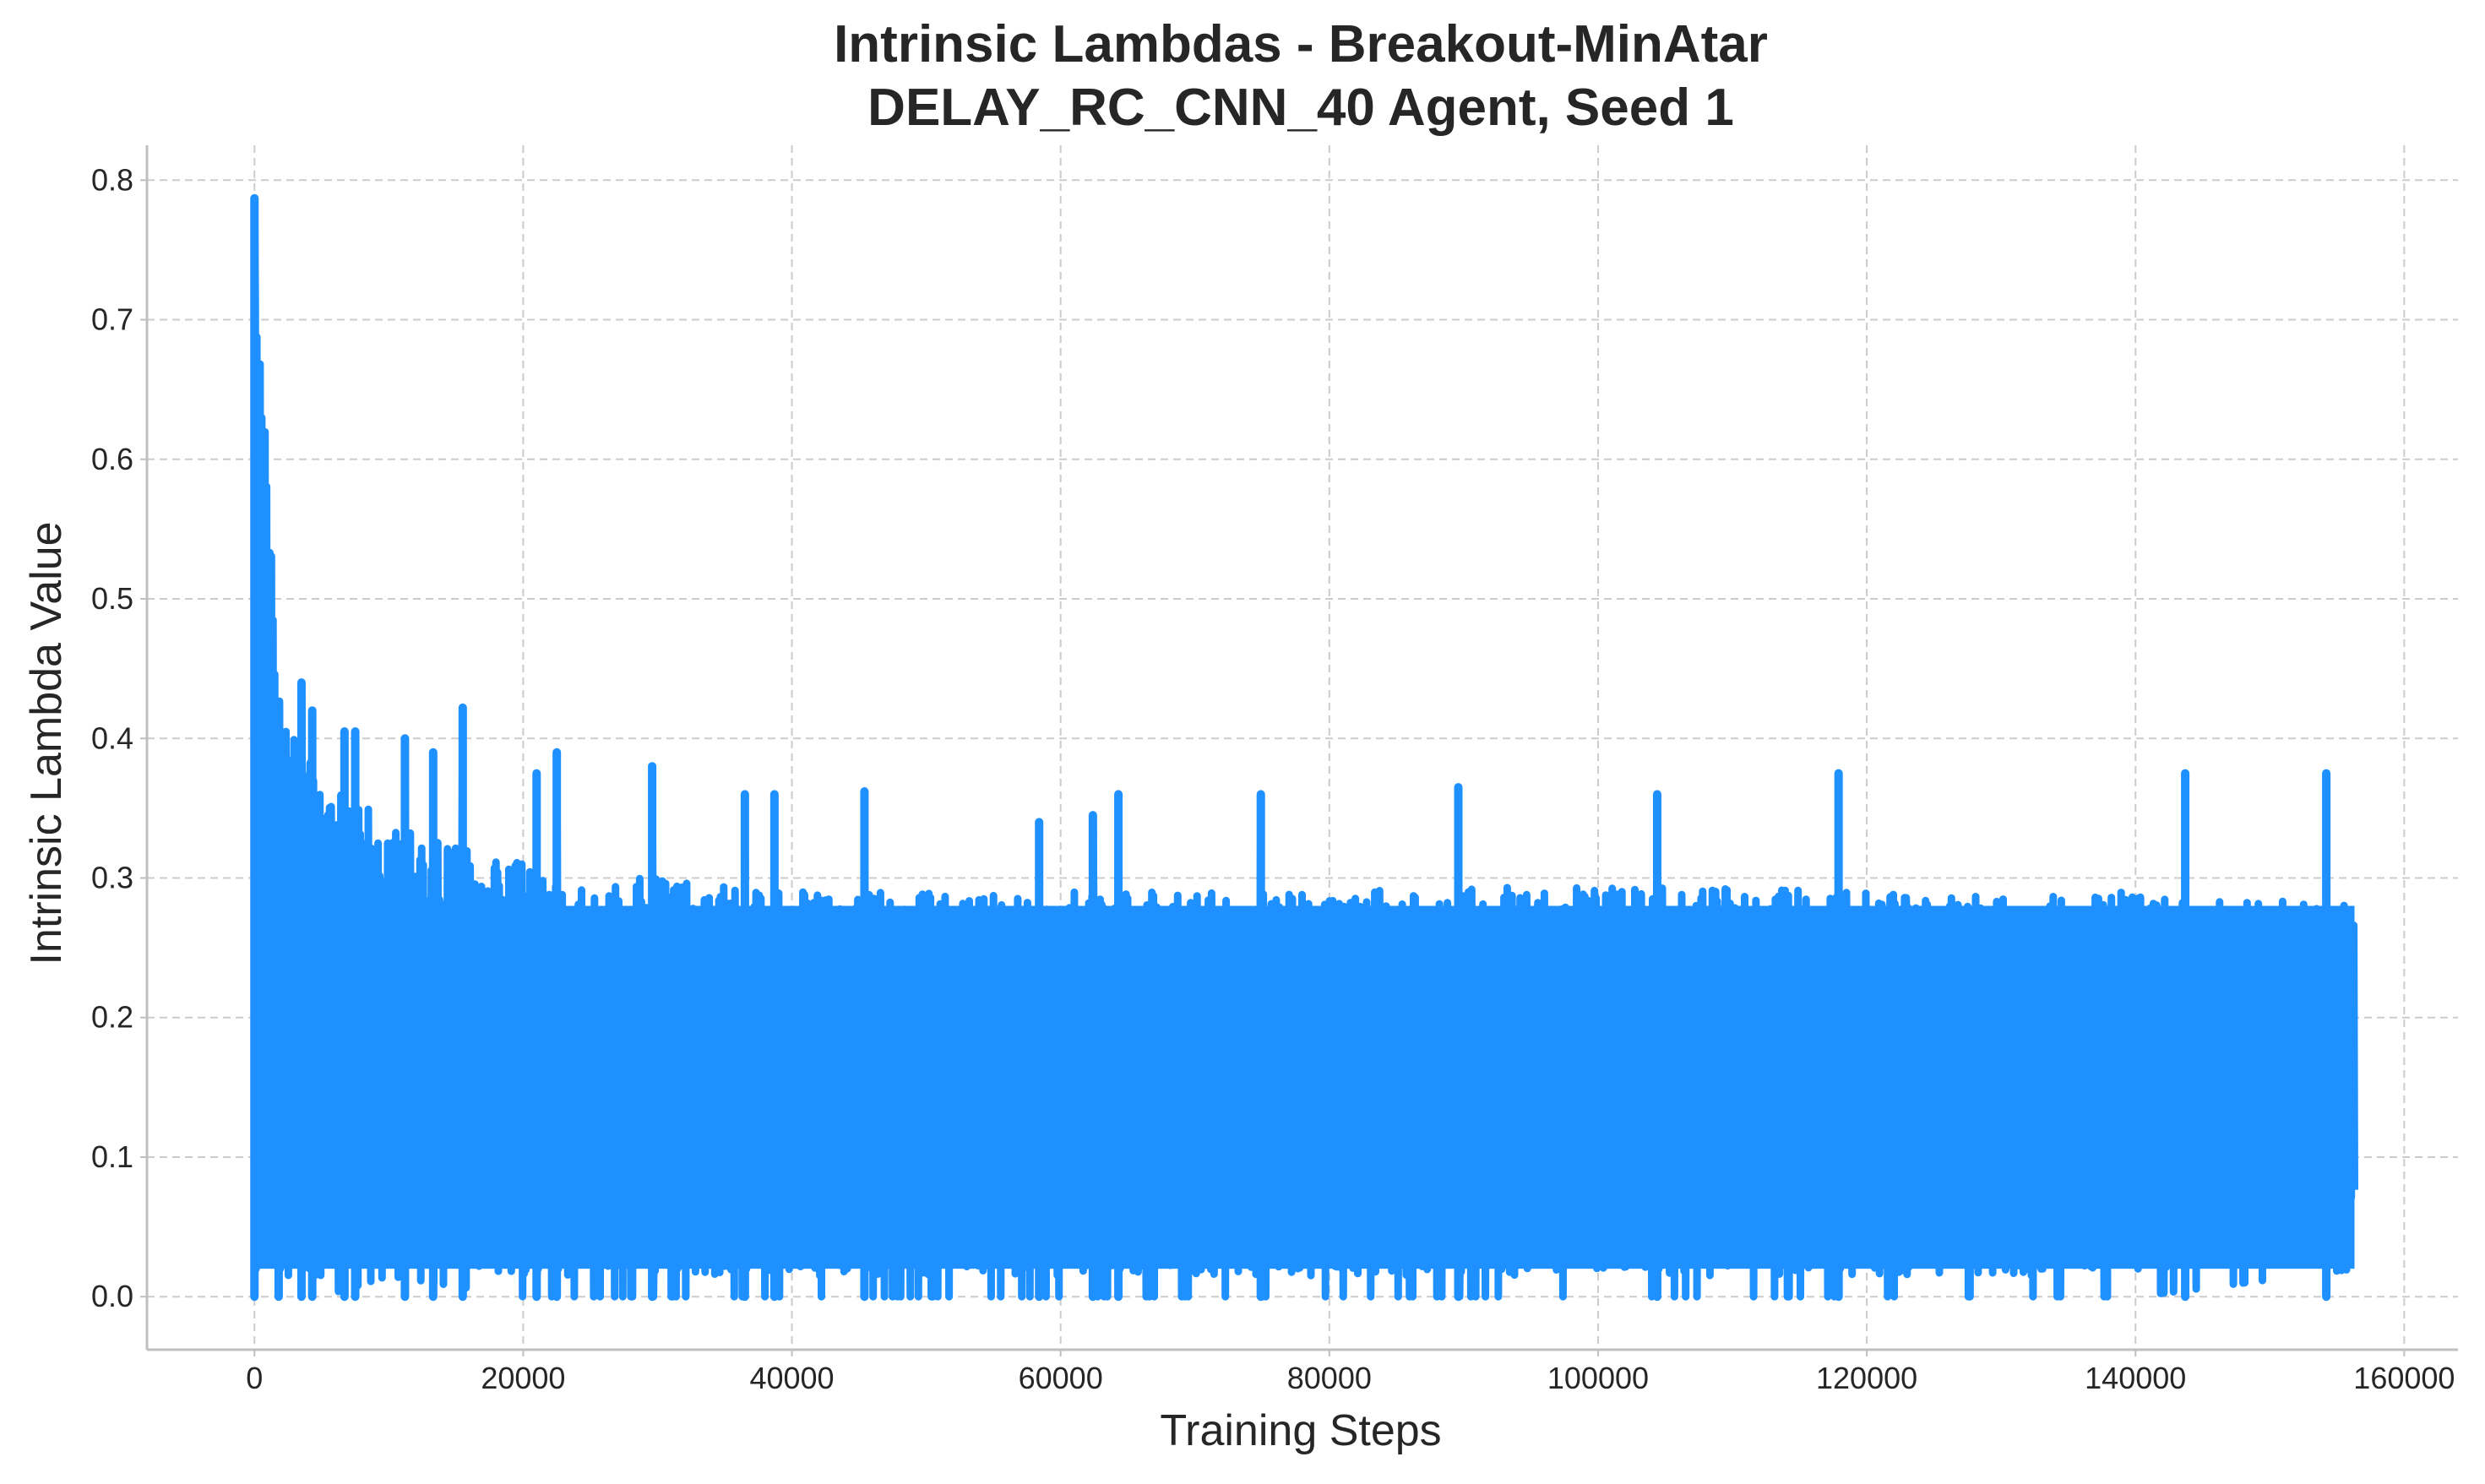 This screenshot has width=2485, height=1484. Describe the element at coordinates (1061, 1378) in the screenshot. I see `x-tick-label: 60000` at that location.